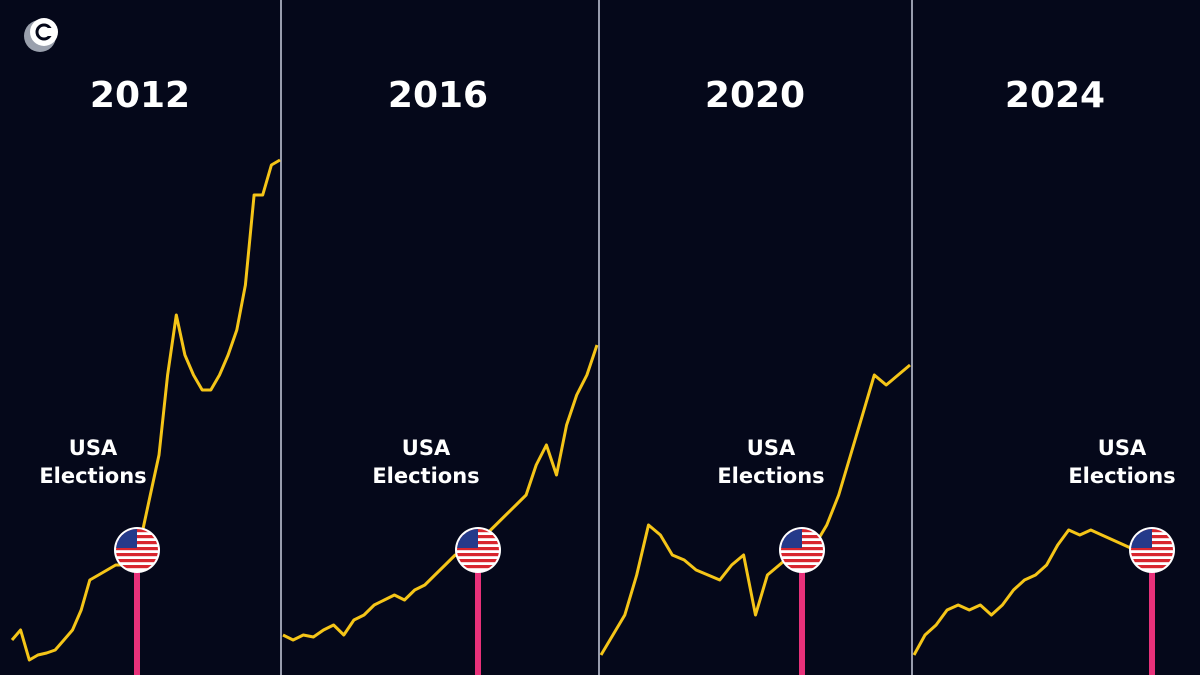  I want to click on panel-title: 2024, so click(1055, 95).